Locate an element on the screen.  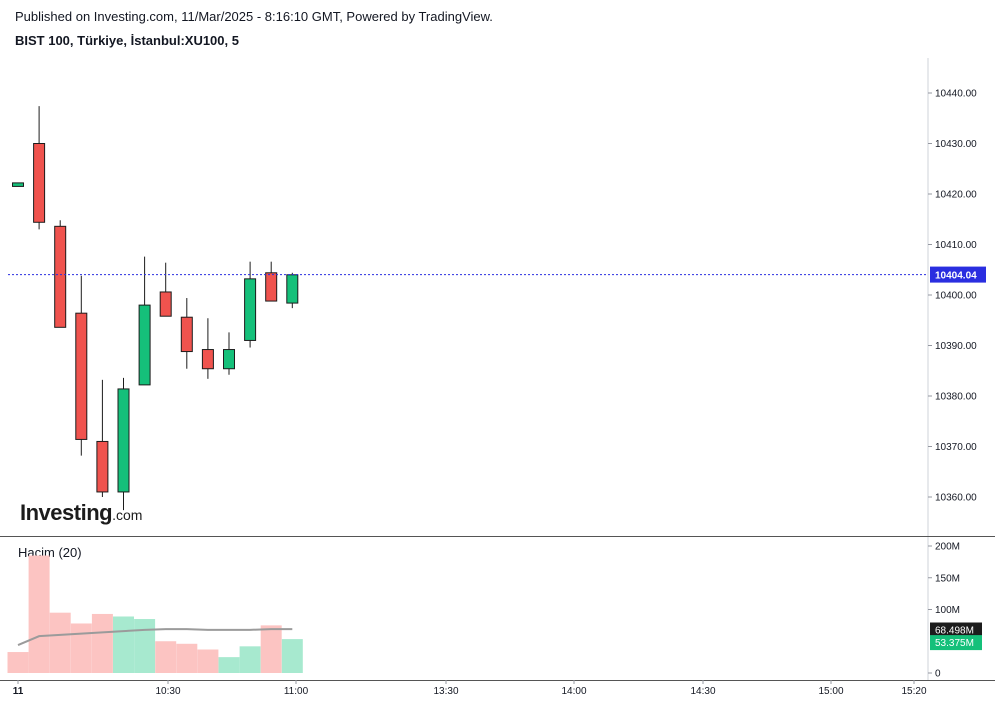
volume-ma-line is located at coordinates (155, 637).